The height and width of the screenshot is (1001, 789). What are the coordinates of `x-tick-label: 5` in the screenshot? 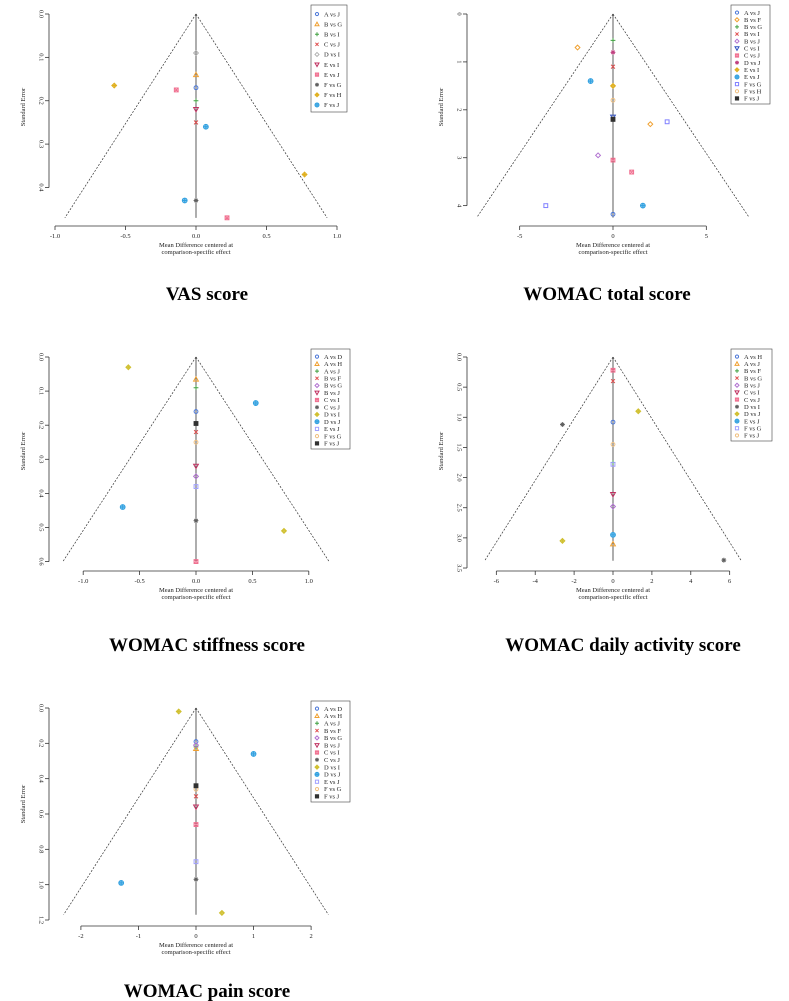 It's located at (706, 236).